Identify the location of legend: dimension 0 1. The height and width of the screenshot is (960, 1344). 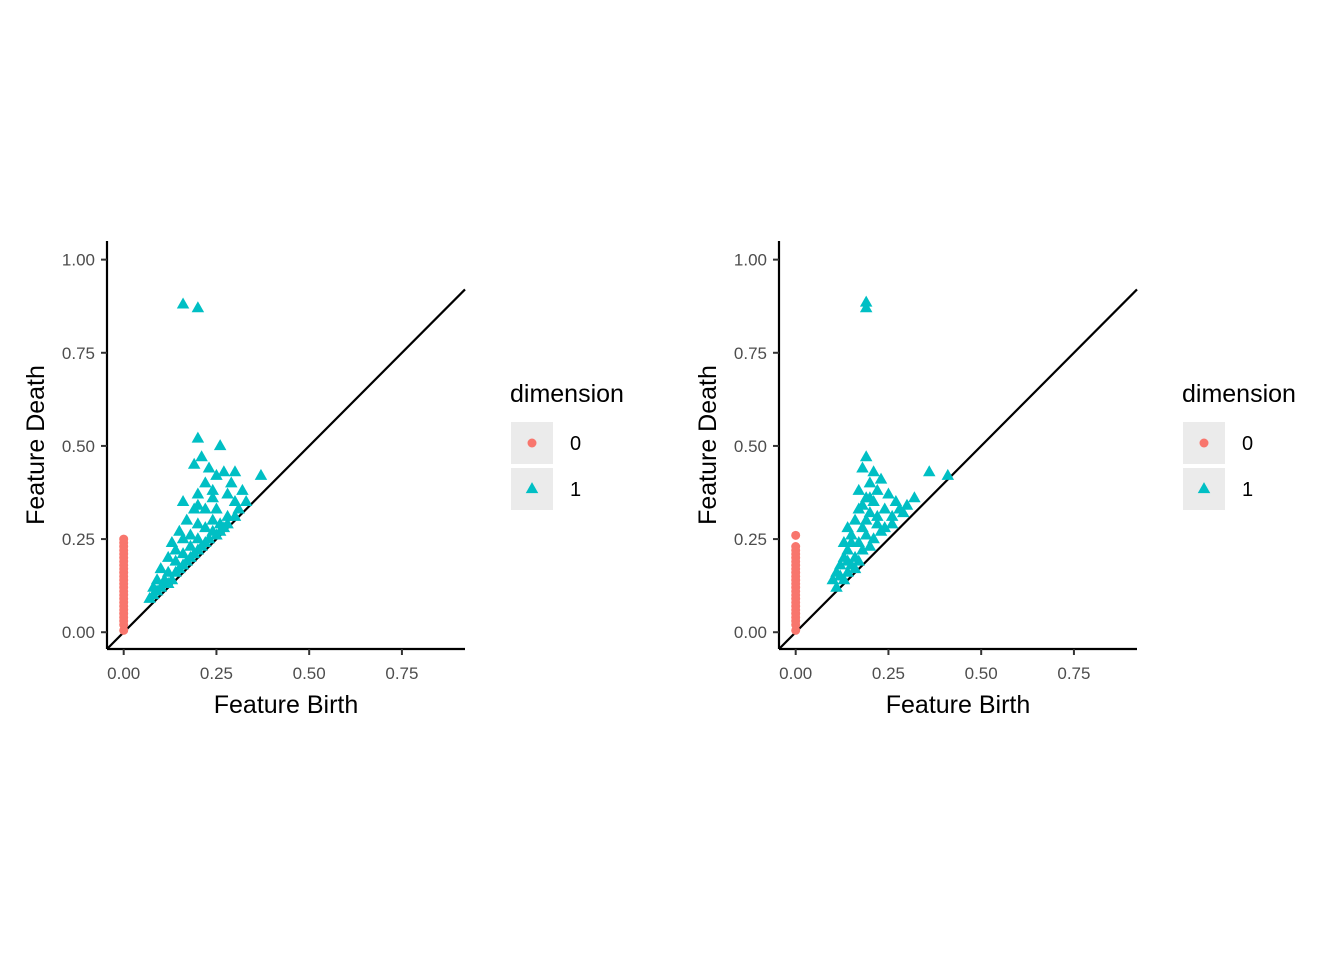
(1239, 445).